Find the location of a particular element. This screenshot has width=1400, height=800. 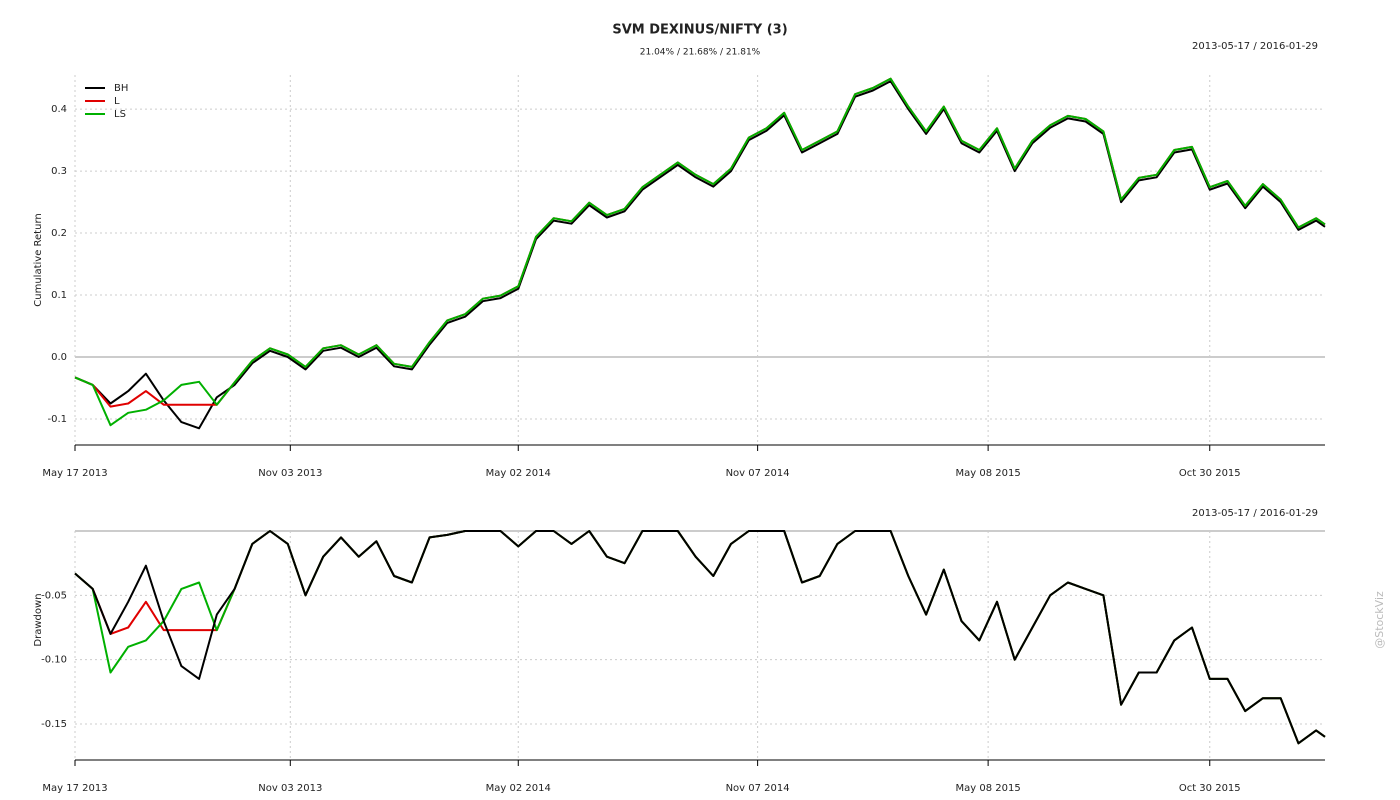

watermark: @StockViz is located at coordinates (1379, 620).